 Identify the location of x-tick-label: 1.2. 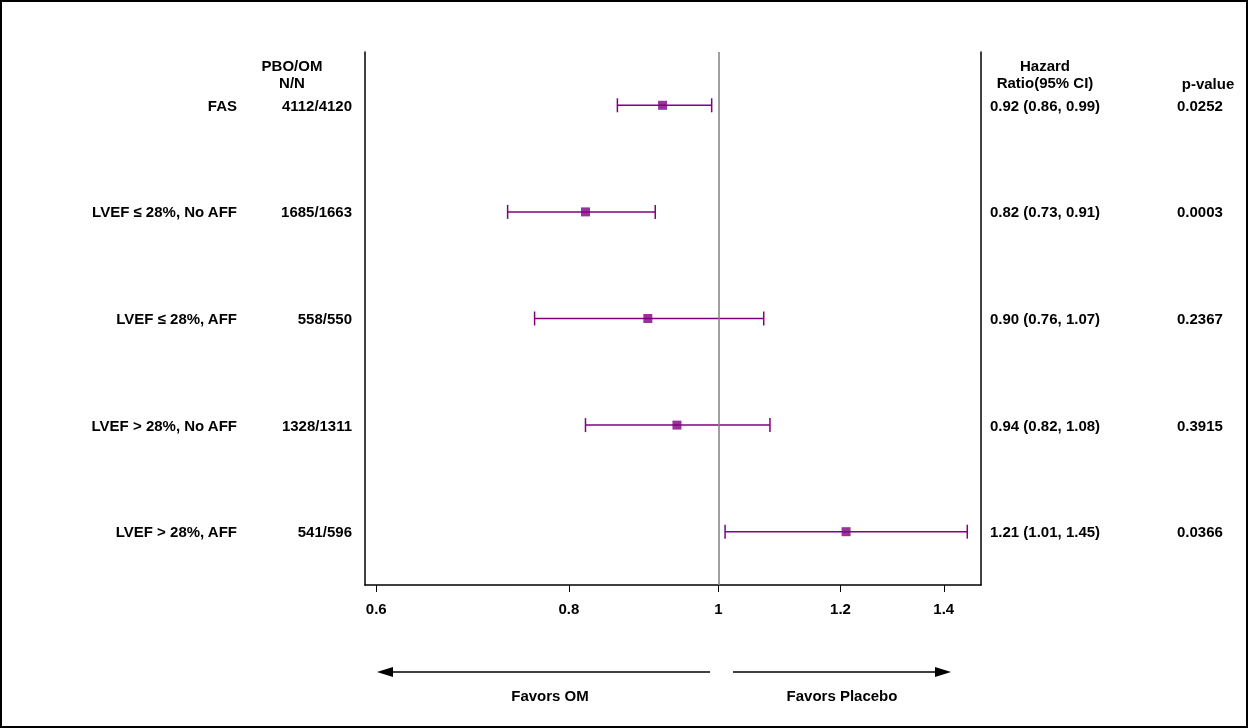
(840, 608).